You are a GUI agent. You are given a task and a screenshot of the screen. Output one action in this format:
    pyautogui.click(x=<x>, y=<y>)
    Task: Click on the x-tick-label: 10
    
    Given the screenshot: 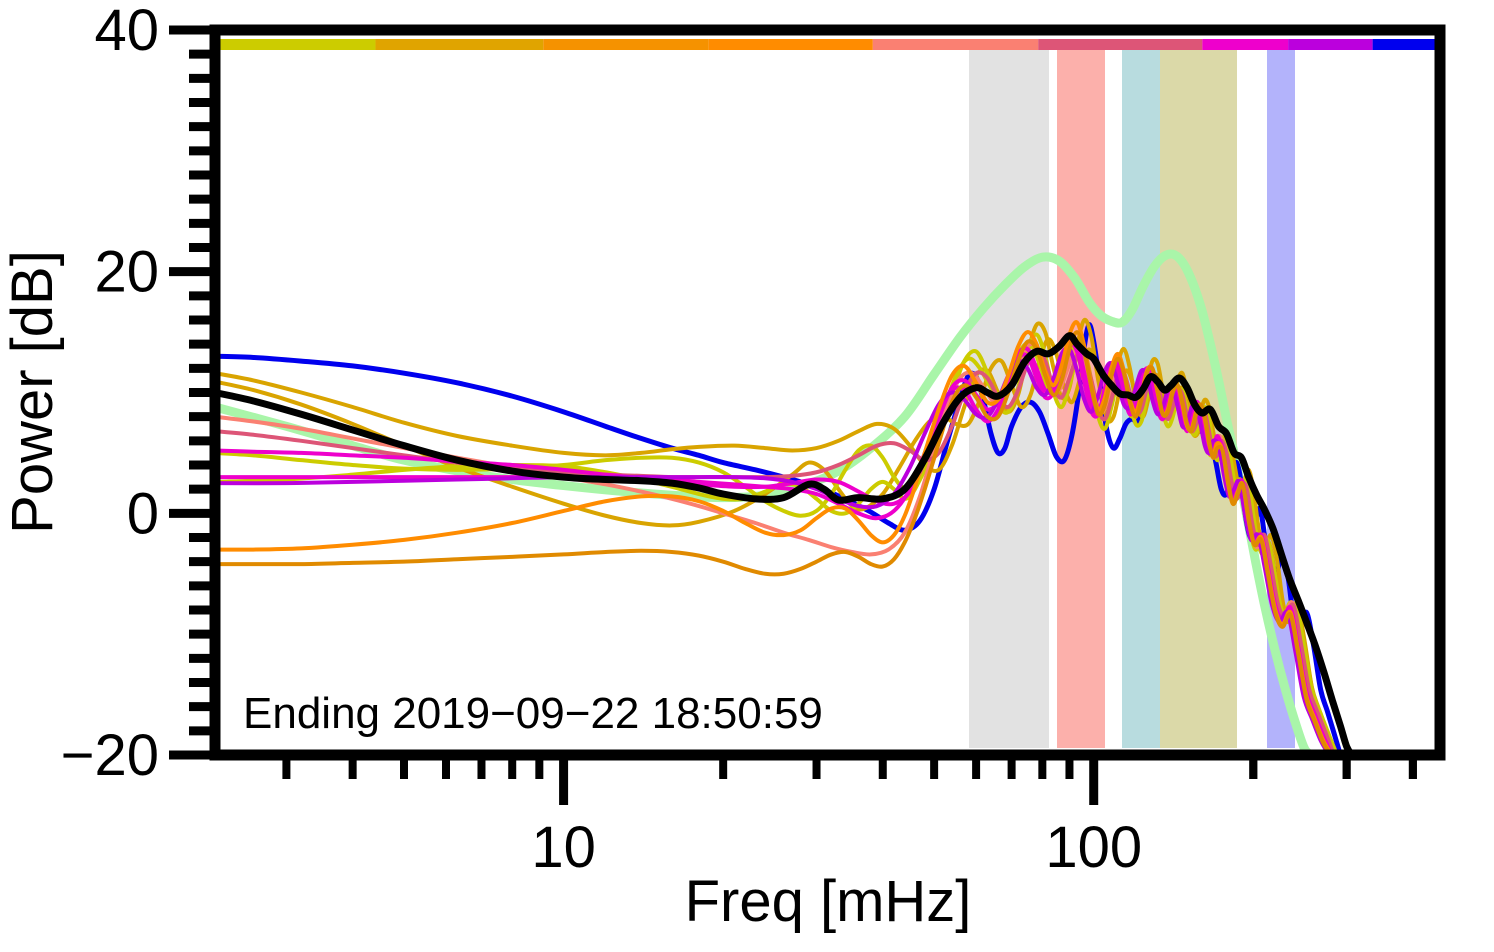 What is the action you would take?
    pyautogui.click(x=563, y=847)
    